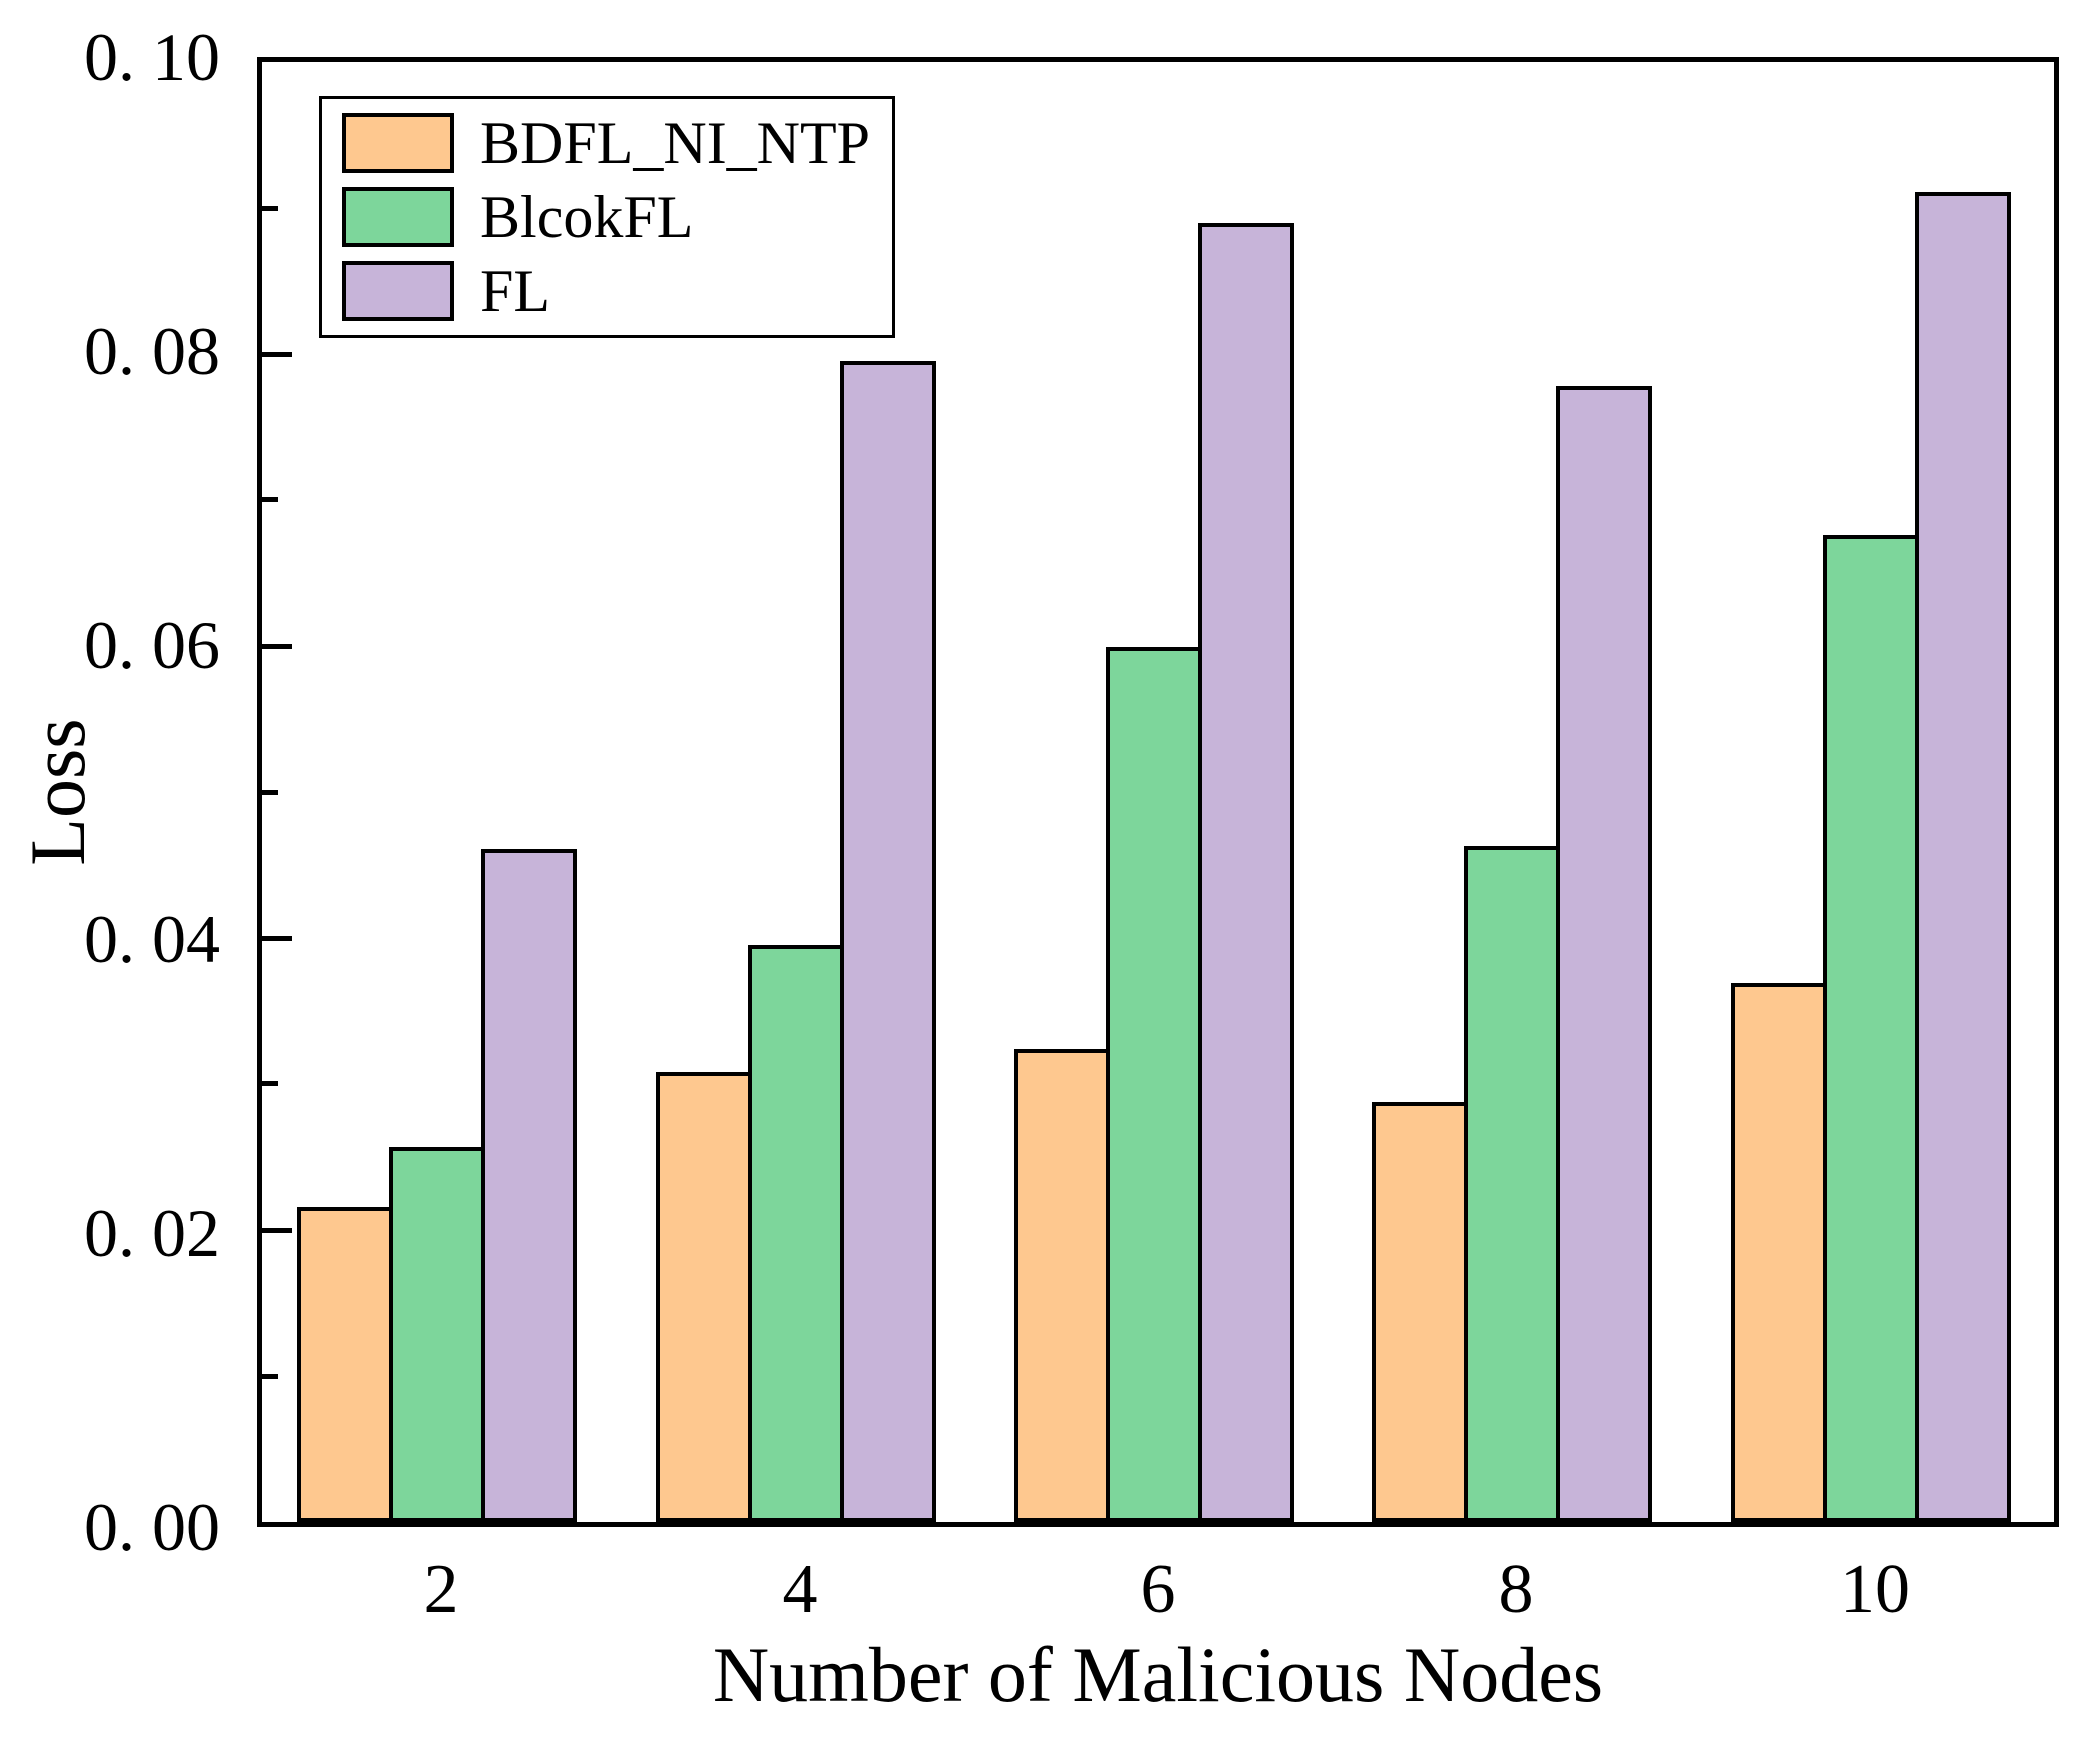 This screenshot has width=2098, height=1744. What do you see at coordinates (1875, 1589) in the screenshot?
I see `x-tick-label-10: 10` at bounding box center [1875, 1589].